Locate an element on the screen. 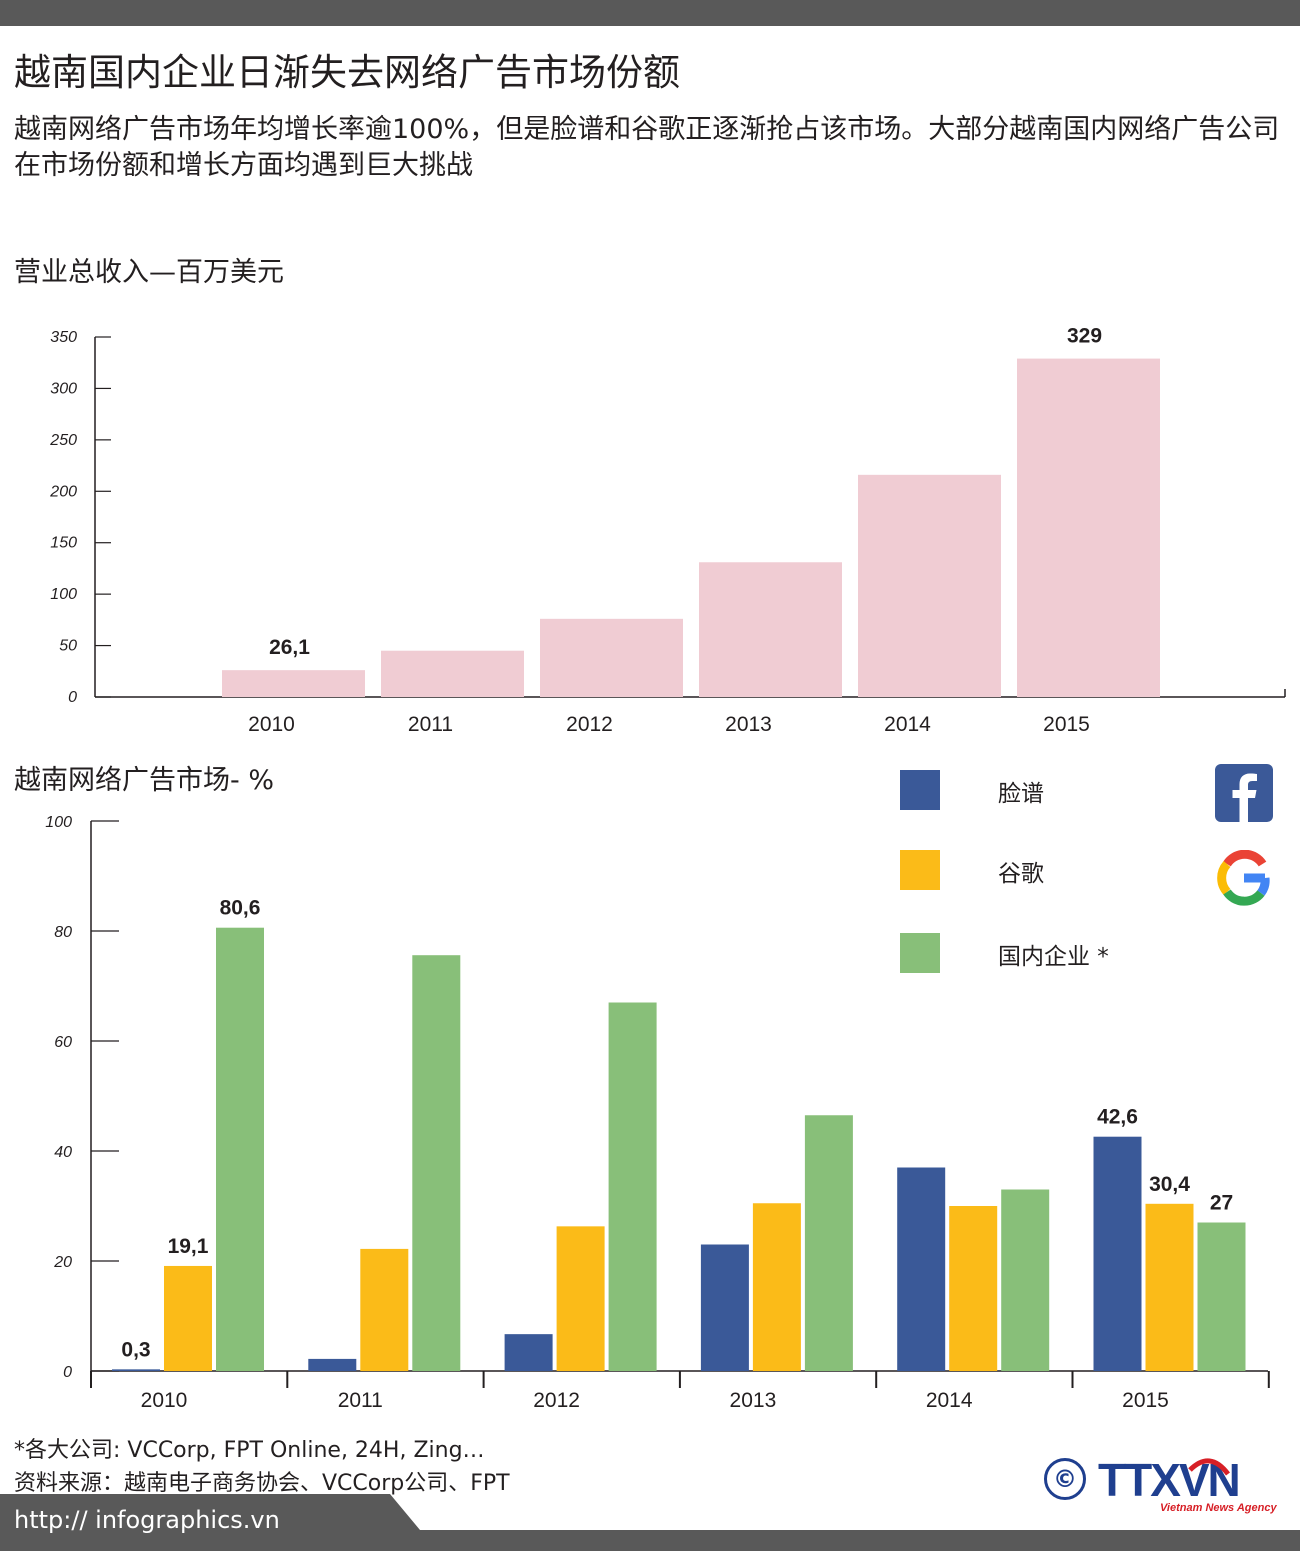 Image resolution: width=1300 pixels, height=1551 pixels. data-label: 26,1 is located at coordinates (289, 647).